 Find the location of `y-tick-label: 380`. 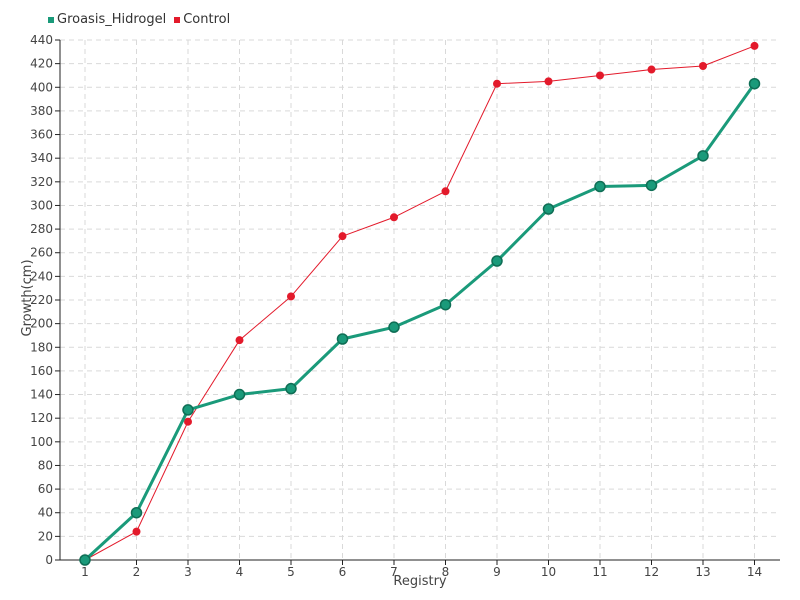

y-tick-label: 380 is located at coordinates (41, 111).